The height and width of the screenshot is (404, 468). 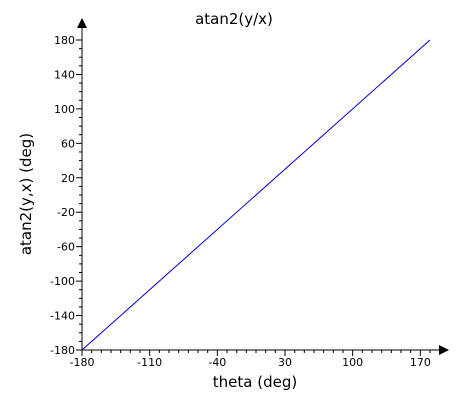 I want to click on x-tick-label: -180, so click(x=82, y=362).